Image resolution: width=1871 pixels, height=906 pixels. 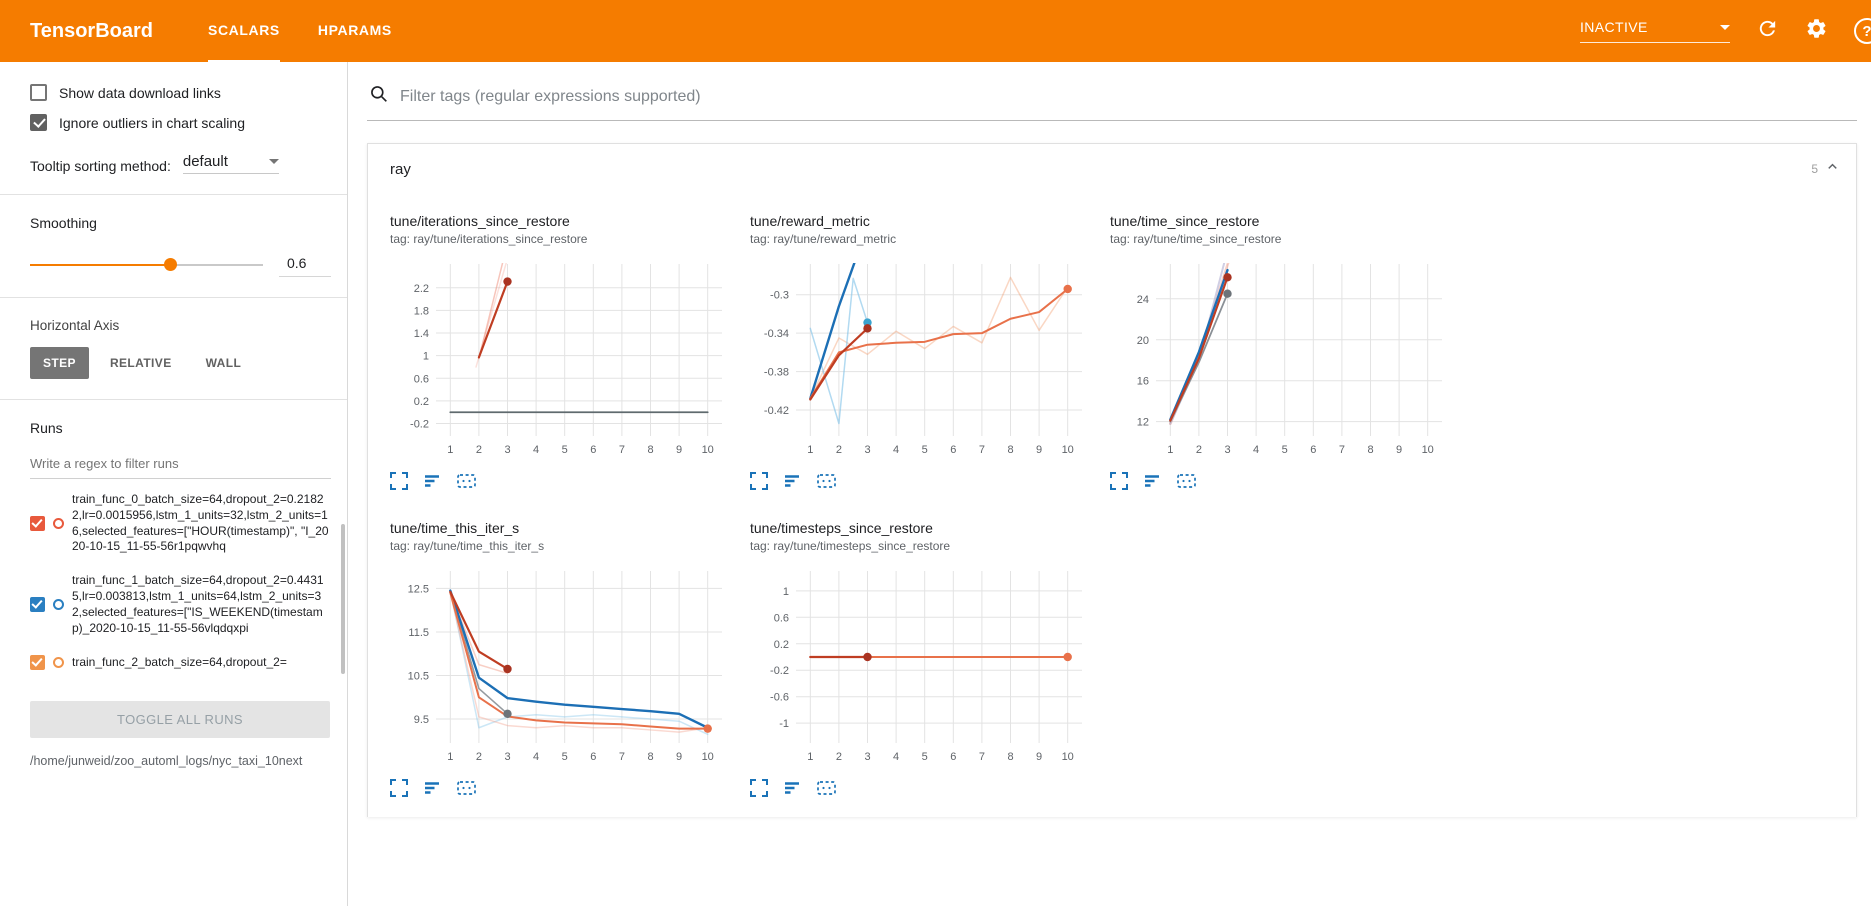 I want to click on svg-text: 1.4, so click(x=421, y=334).